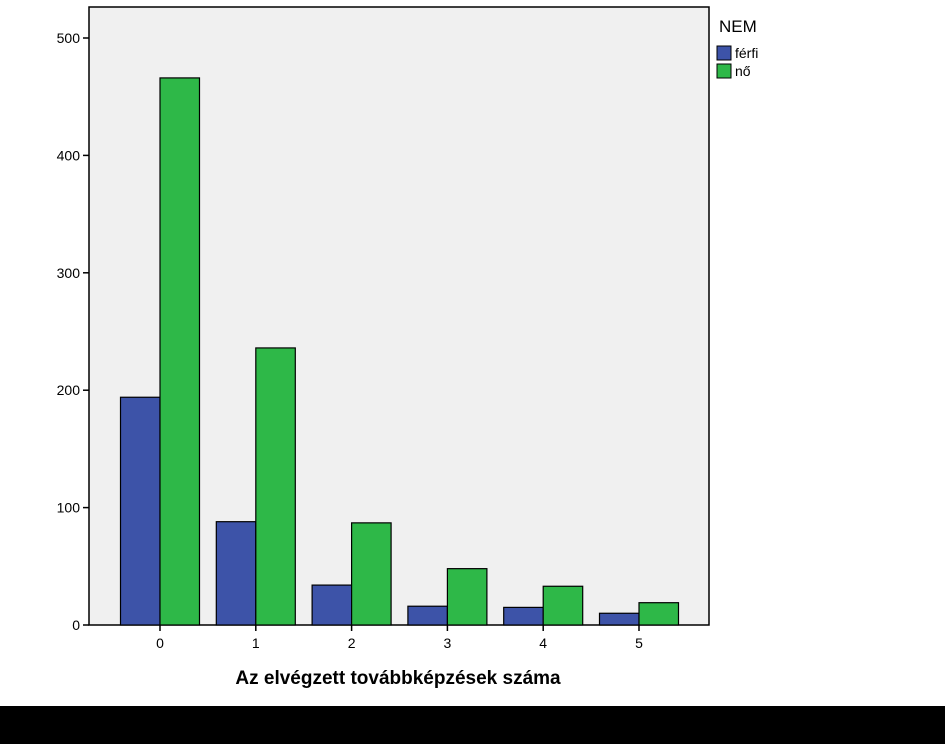  I want to click on x-tick-label: 1, so click(256, 643).